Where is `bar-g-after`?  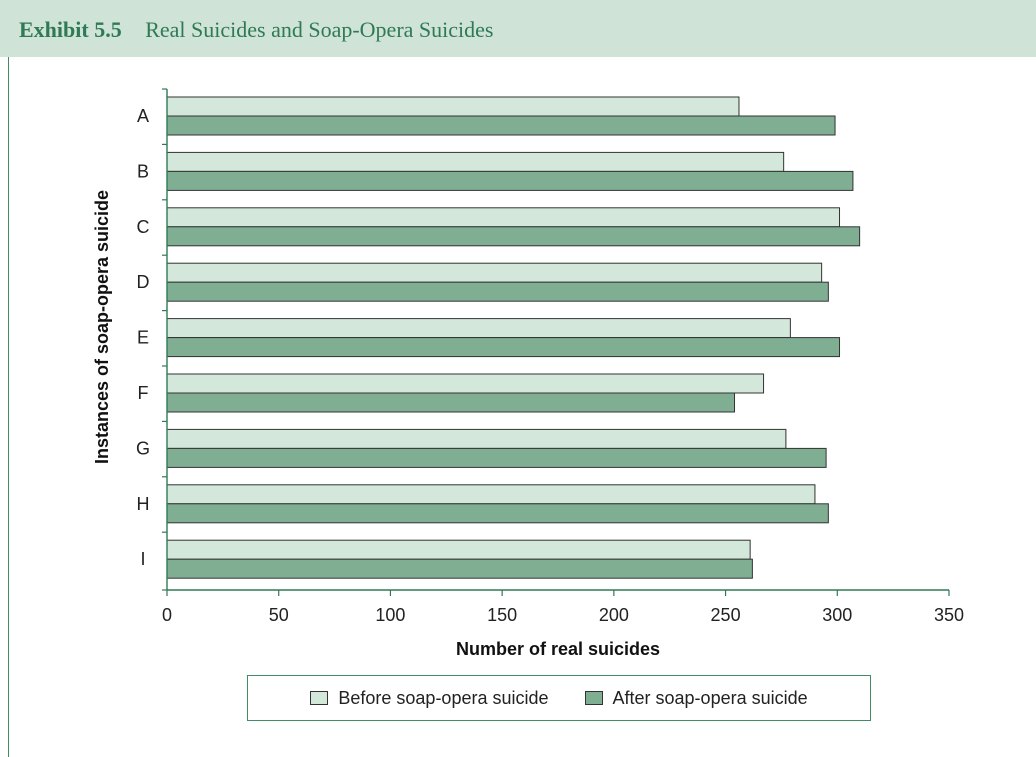
bar-g-after is located at coordinates (496, 457).